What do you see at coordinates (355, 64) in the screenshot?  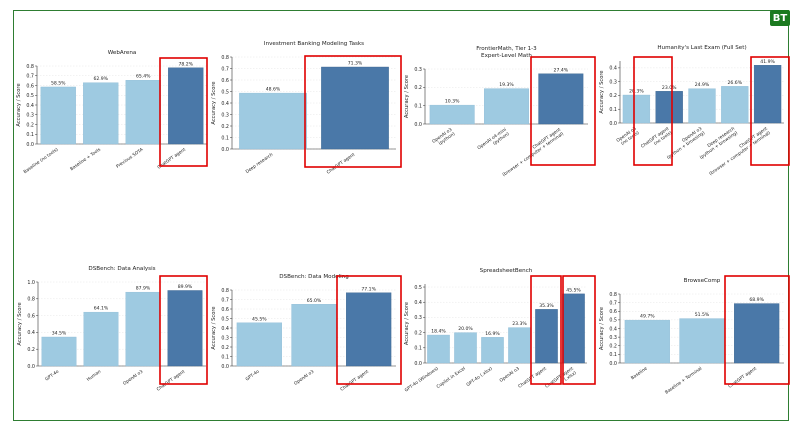 I see `data-label: 71.3%` at bounding box center [355, 64].